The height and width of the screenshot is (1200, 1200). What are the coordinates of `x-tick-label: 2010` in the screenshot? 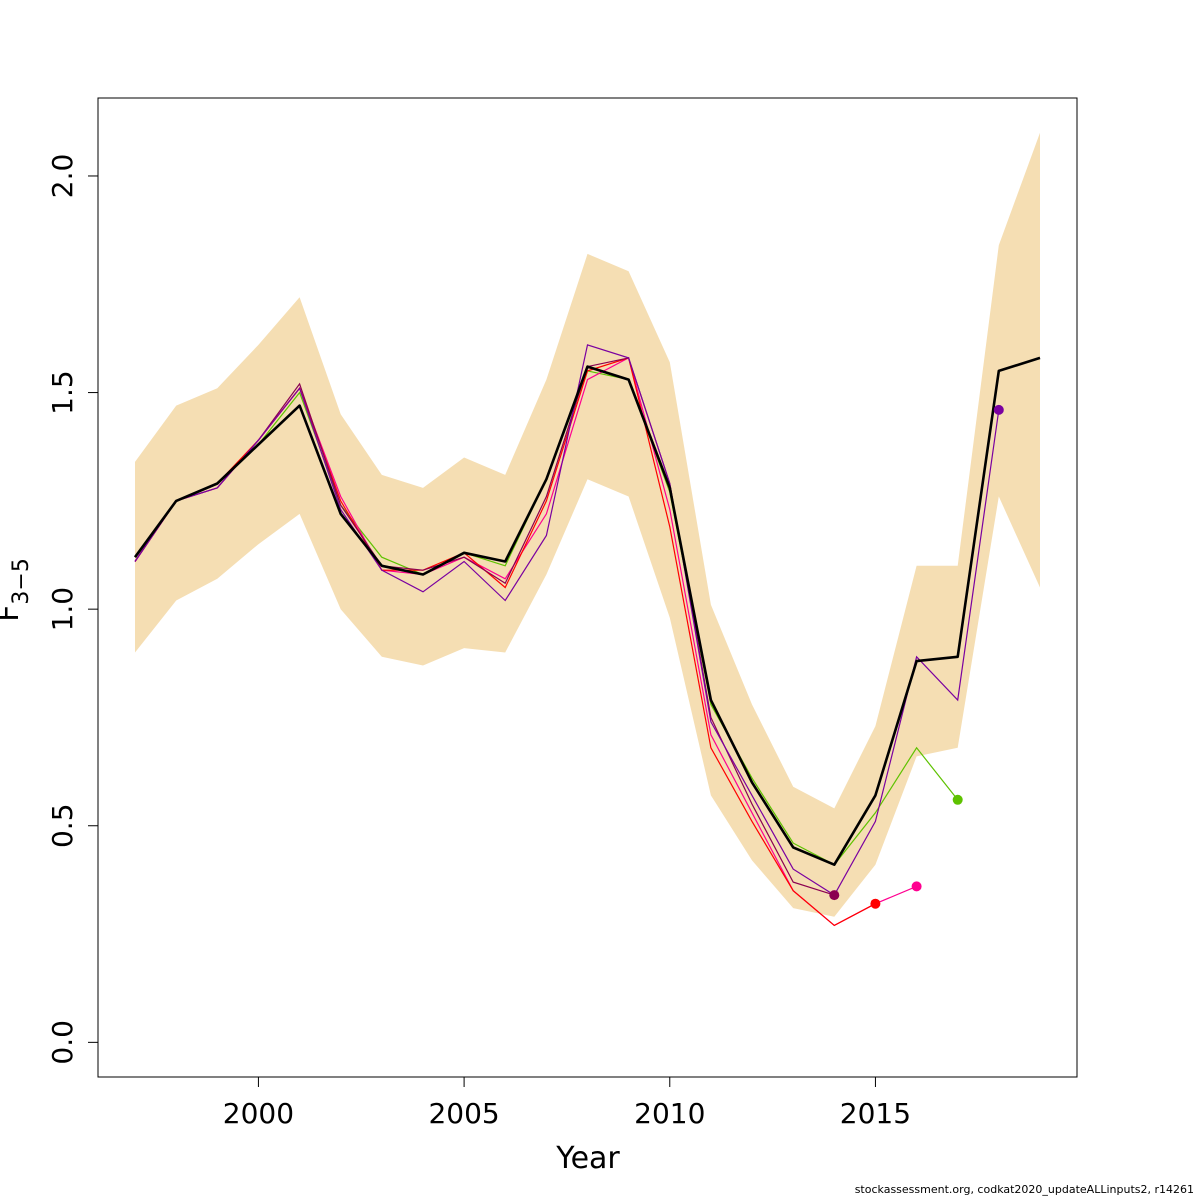 It's located at (669, 1113).